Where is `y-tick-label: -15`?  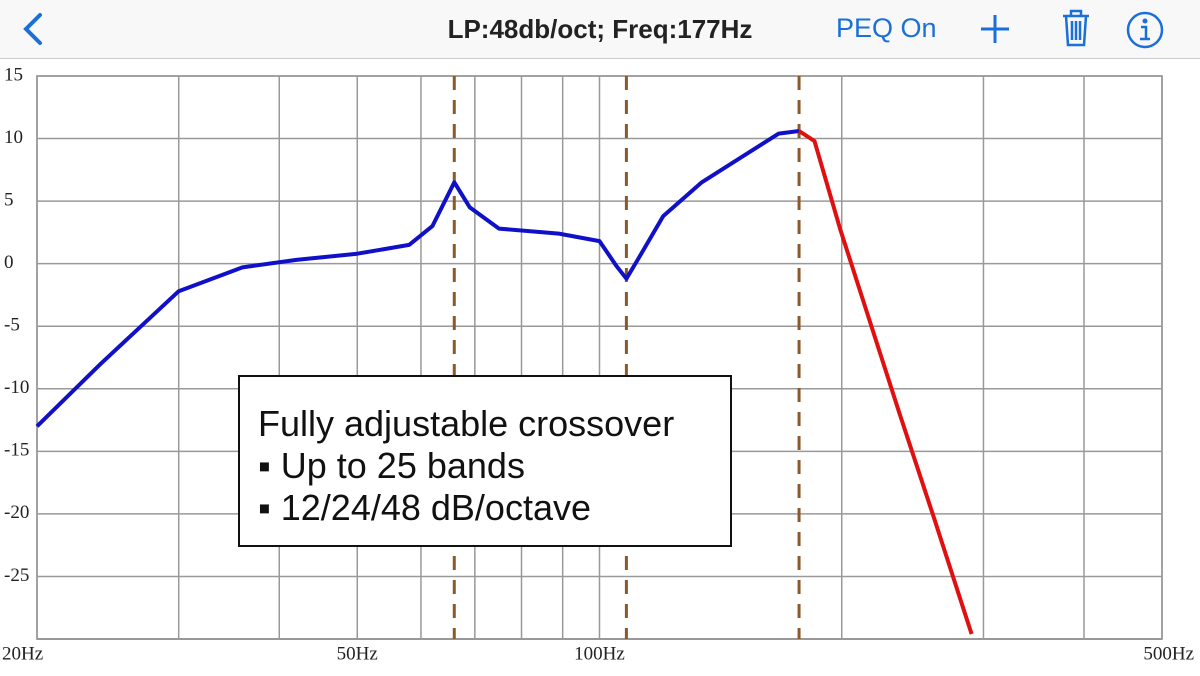
y-tick-label: -15 is located at coordinates (16, 450).